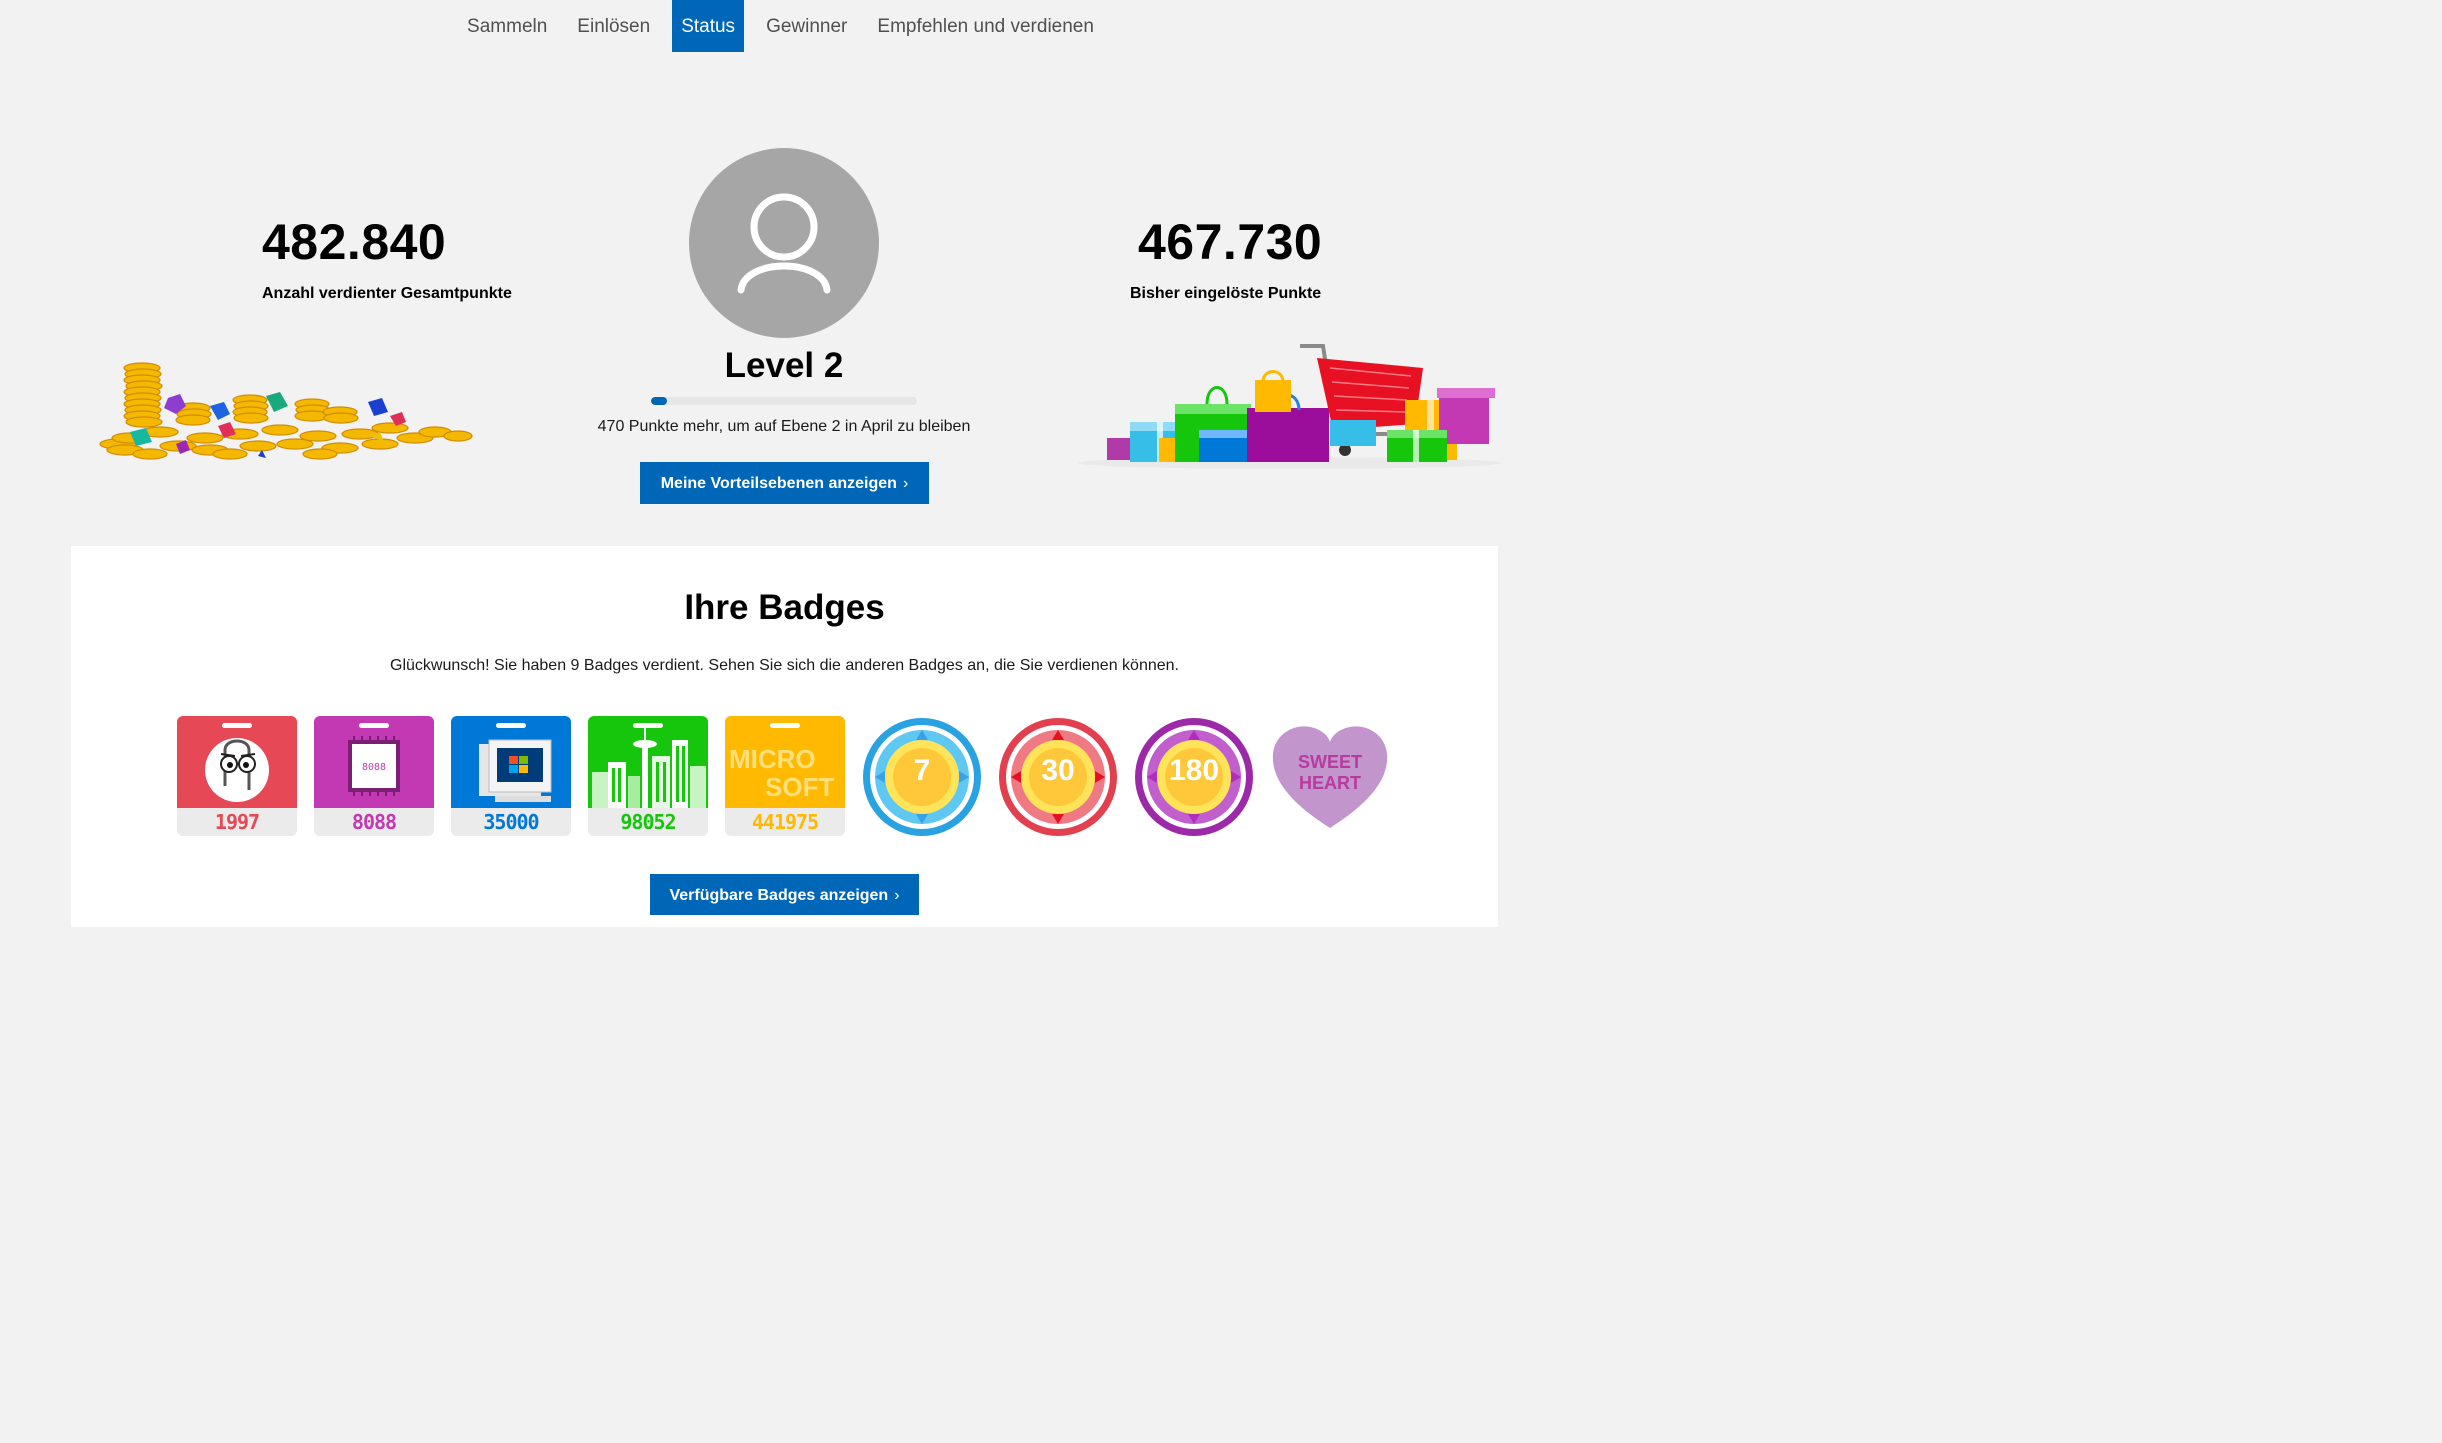 The height and width of the screenshot is (1443, 2442). I want to click on badge-banner: MICRO SOFT, so click(785, 762).